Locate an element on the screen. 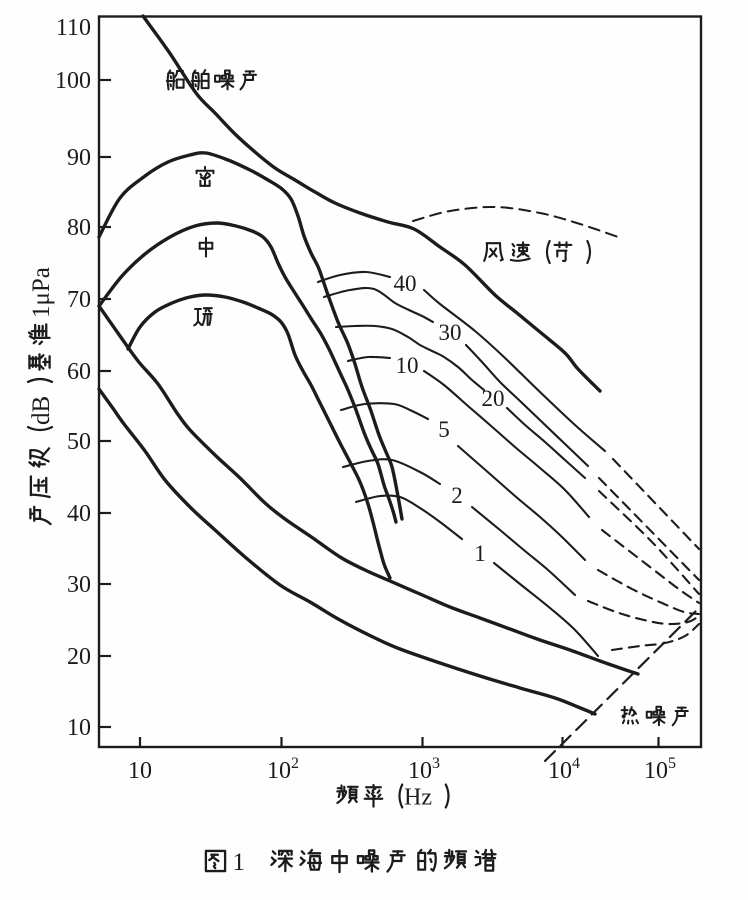  svg-text: 100 is located at coordinates (73, 81).